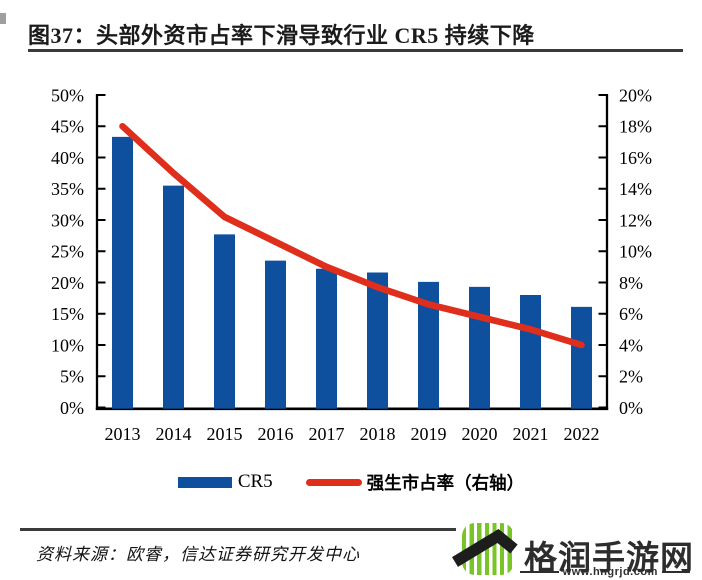 The width and height of the screenshot is (702, 580). Describe the element at coordinates (238, 529) in the screenshot. I see `footer-divider` at that location.